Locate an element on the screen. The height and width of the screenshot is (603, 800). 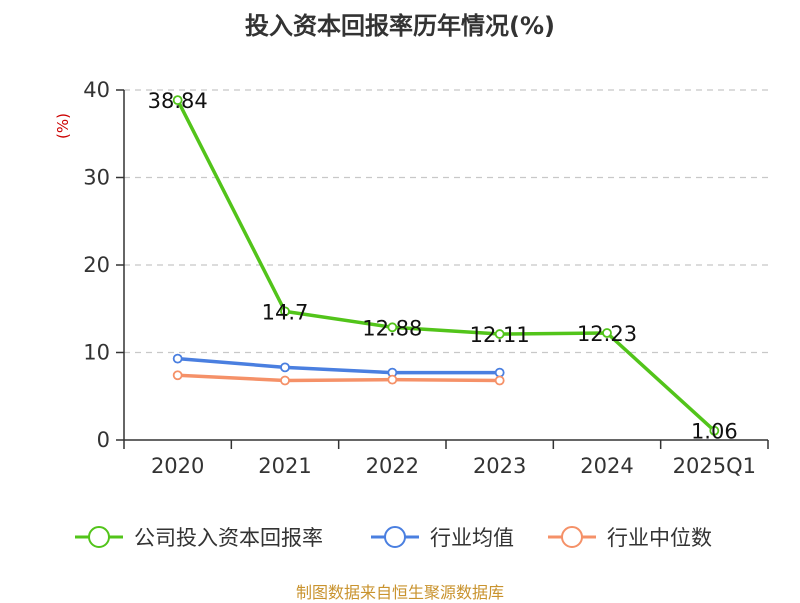
legend-item-2: 行业中位数 is located at coordinates (630, 538).